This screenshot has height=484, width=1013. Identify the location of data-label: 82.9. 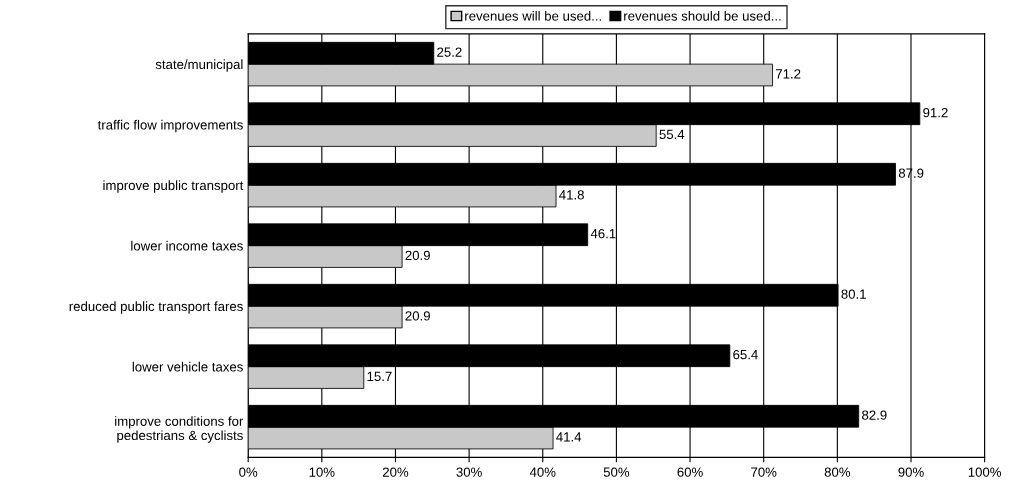
(874, 415).